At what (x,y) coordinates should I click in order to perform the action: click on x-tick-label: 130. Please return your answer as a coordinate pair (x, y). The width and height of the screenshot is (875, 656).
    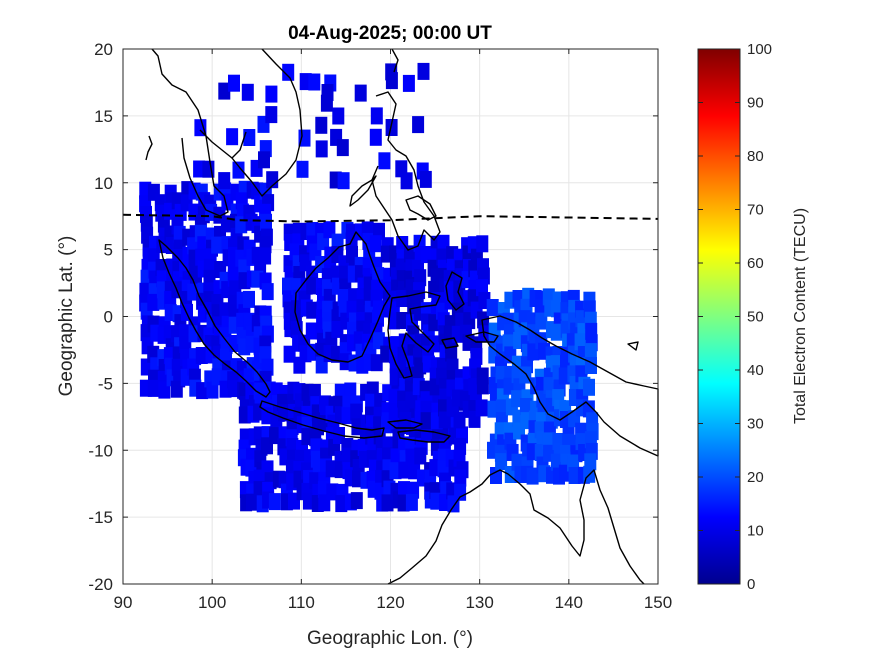
    Looking at the image, I should click on (479, 602).